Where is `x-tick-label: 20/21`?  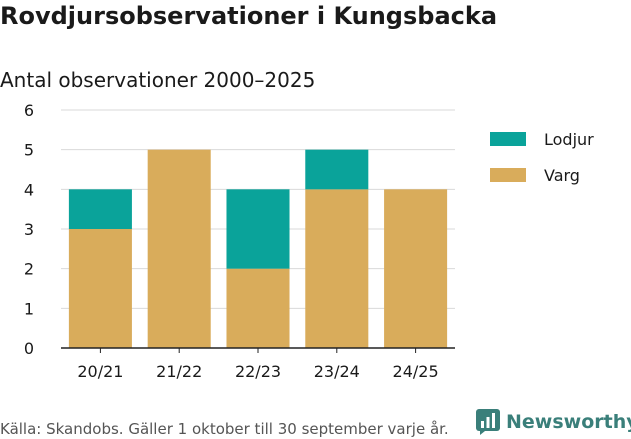 x-tick-label: 20/21 is located at coordinates (100, 371).